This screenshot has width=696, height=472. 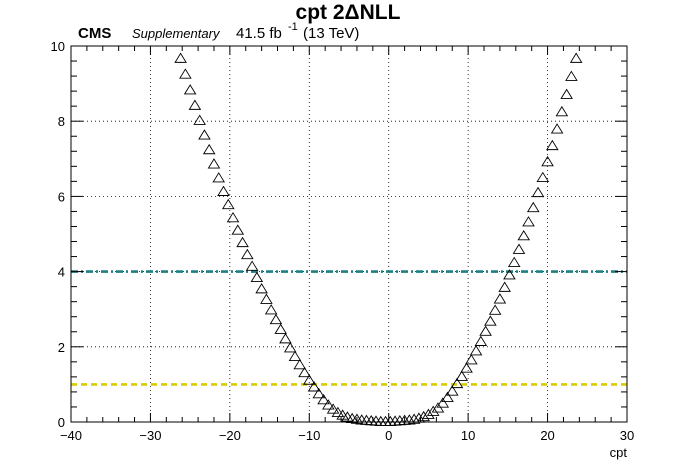 I want to click on x-axis-label: cpt, so click(x=619, y=452).